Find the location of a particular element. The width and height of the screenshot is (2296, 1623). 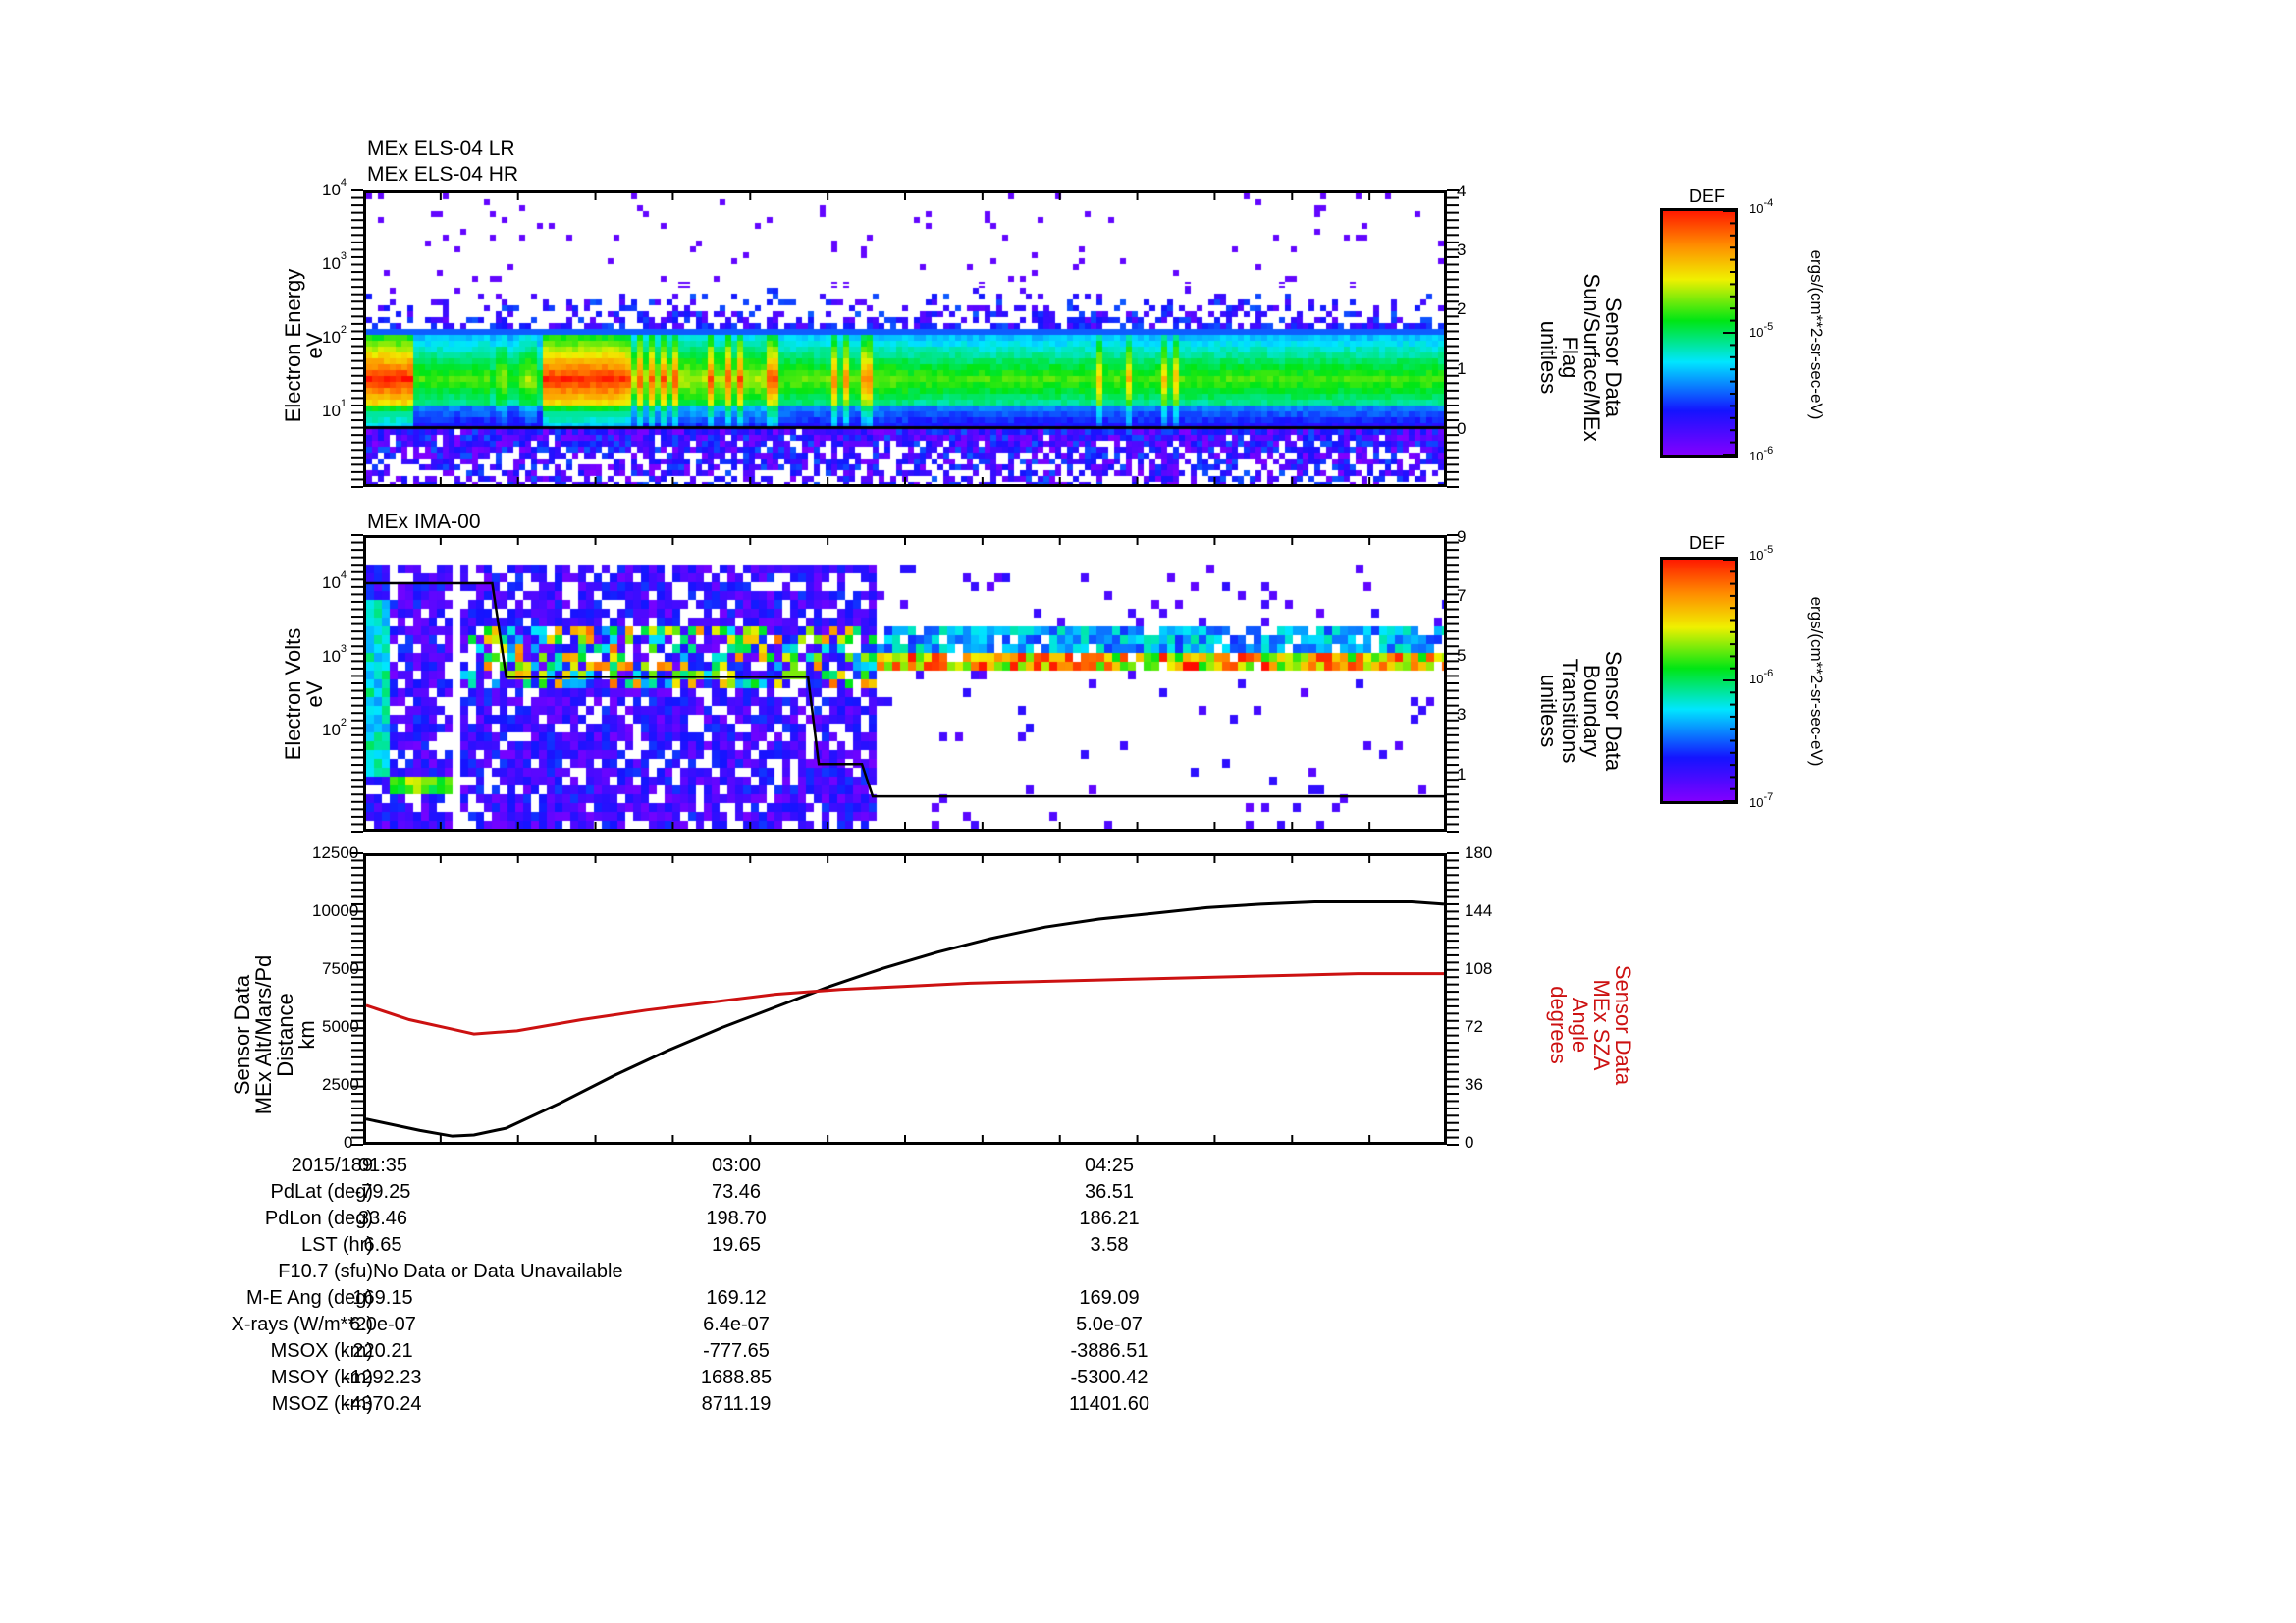

els-heatmap is located at coordinates (905, 338).